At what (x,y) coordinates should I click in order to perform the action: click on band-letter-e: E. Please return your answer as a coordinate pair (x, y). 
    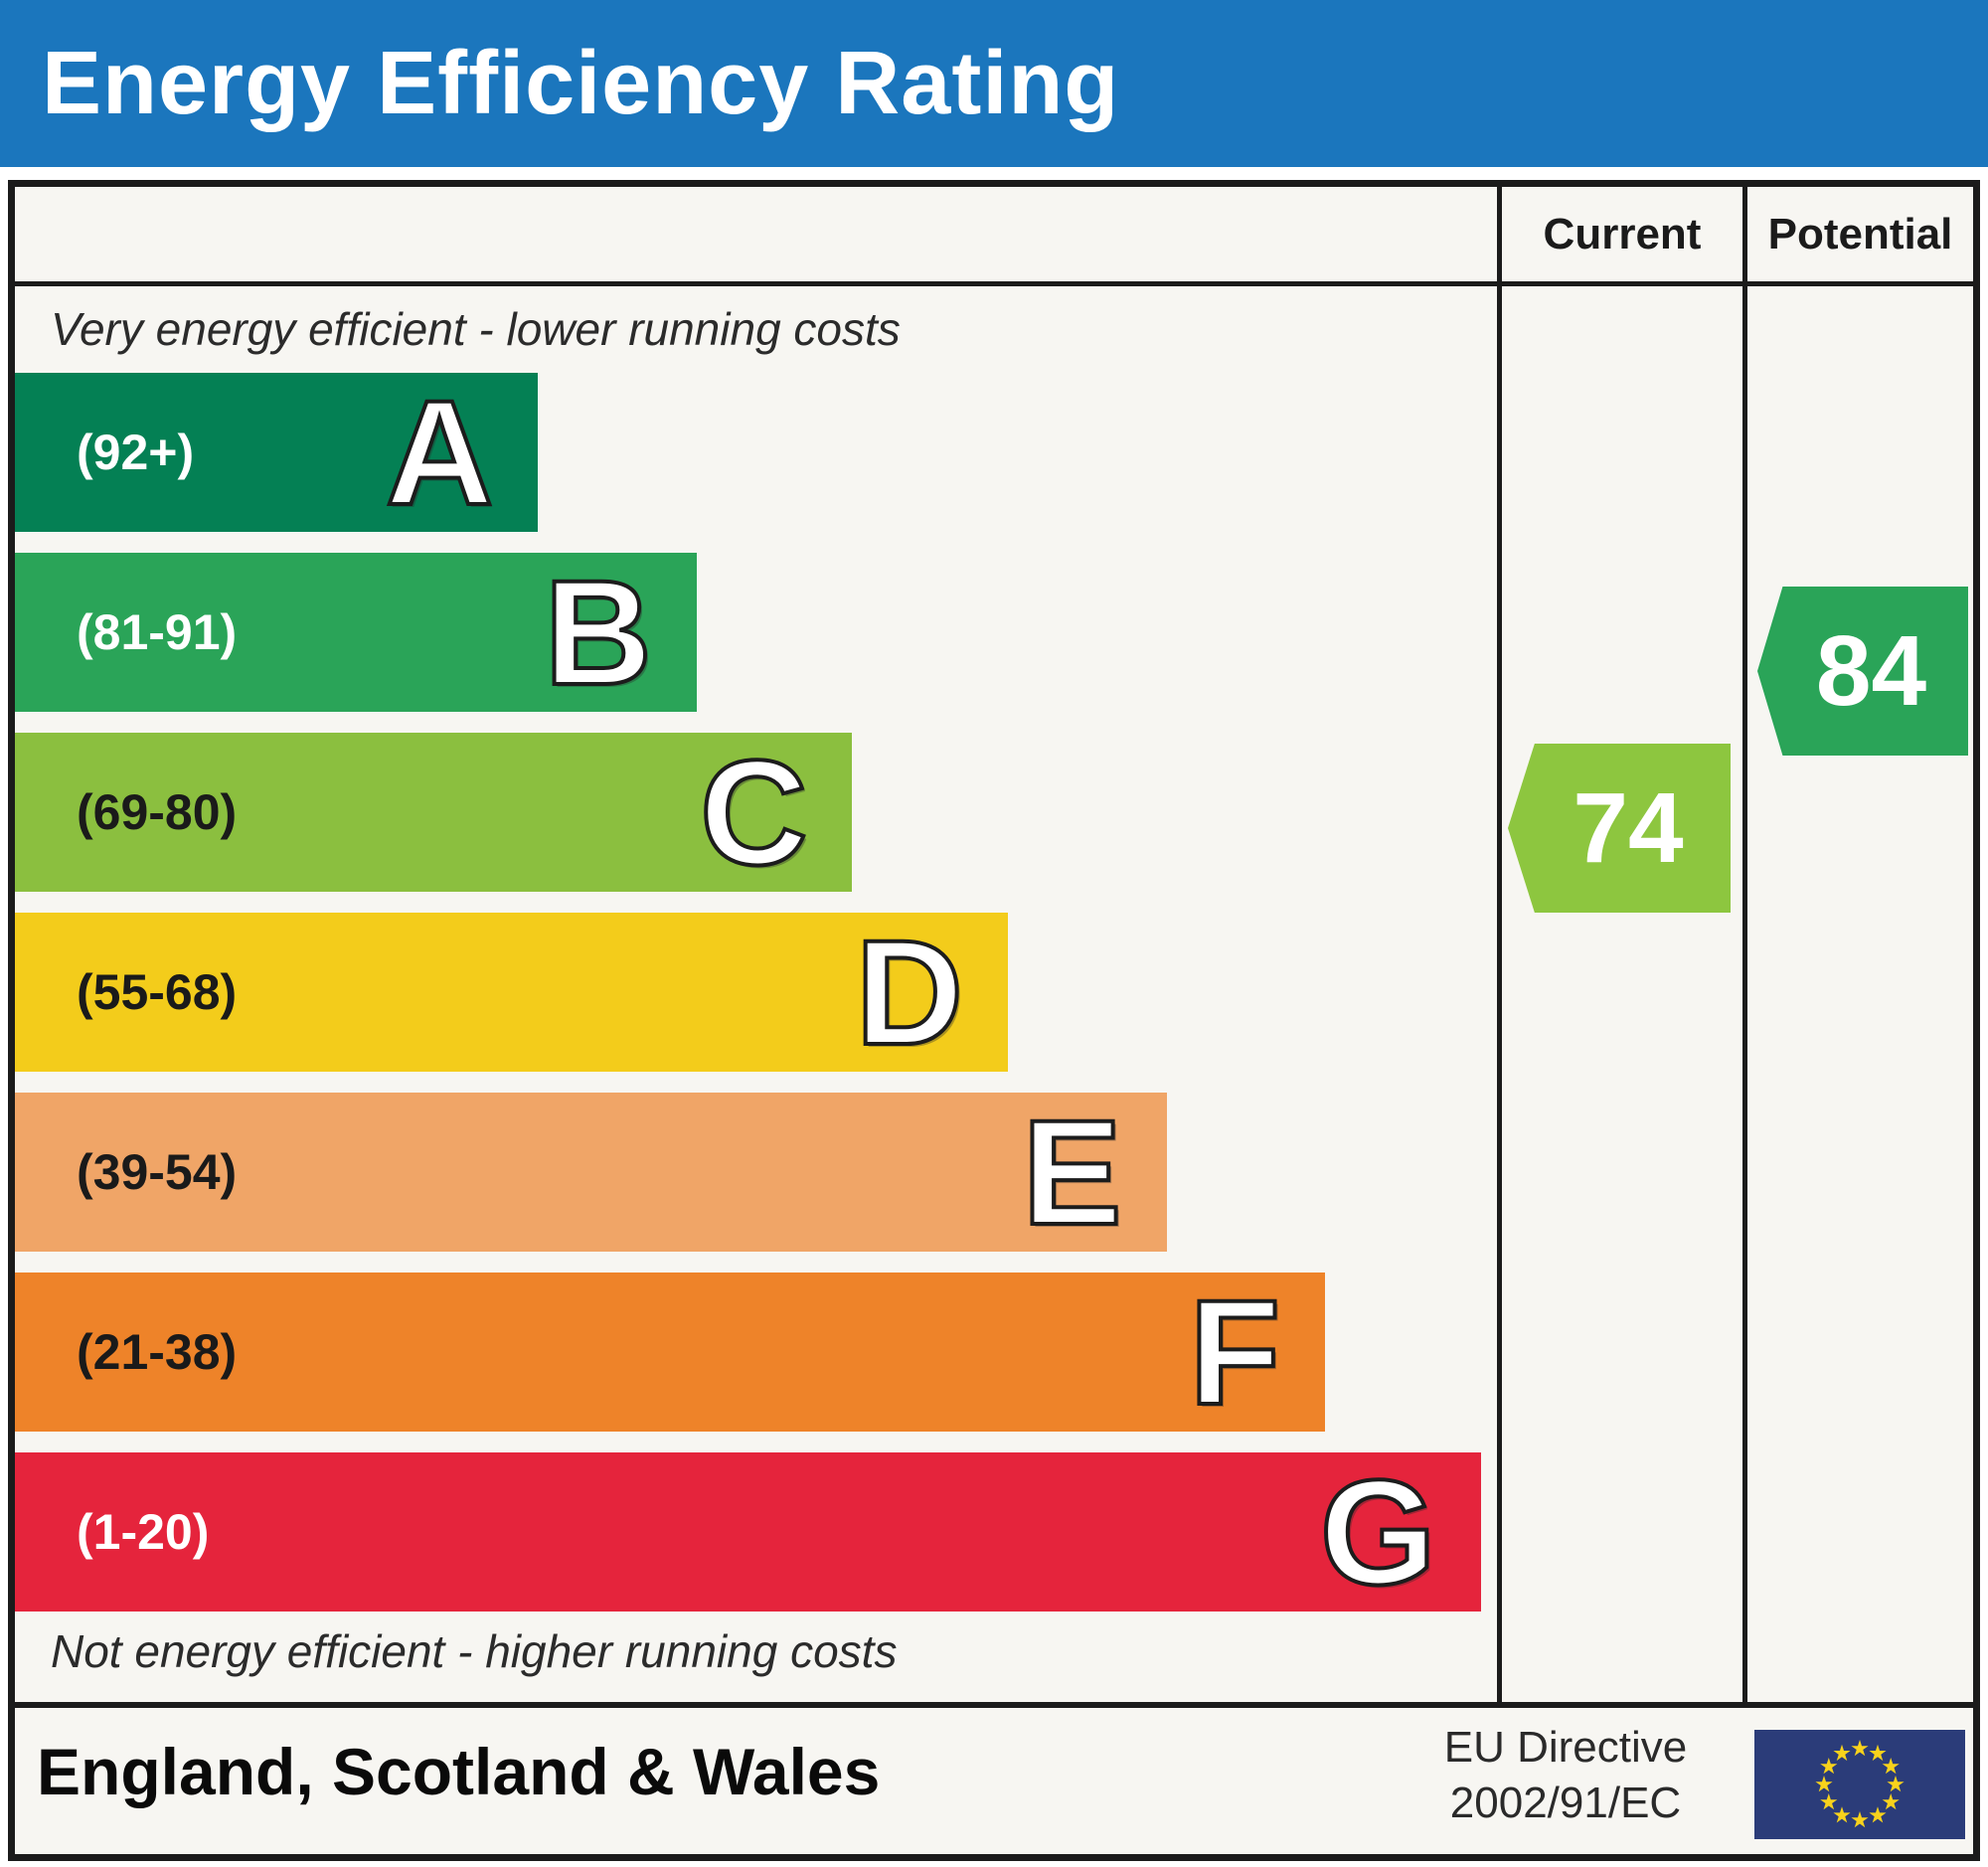
    Looking at the image, I should click on (1071, 1172).